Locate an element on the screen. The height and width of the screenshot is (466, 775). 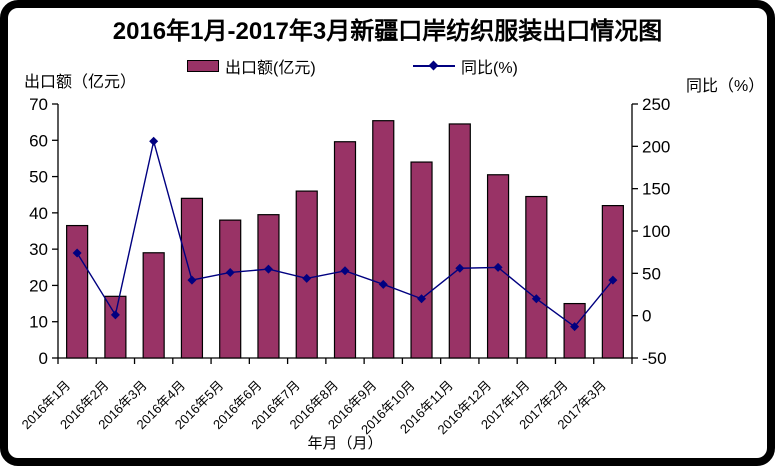
yoy-point-2016年1月 is located at coordinates (77, 253).